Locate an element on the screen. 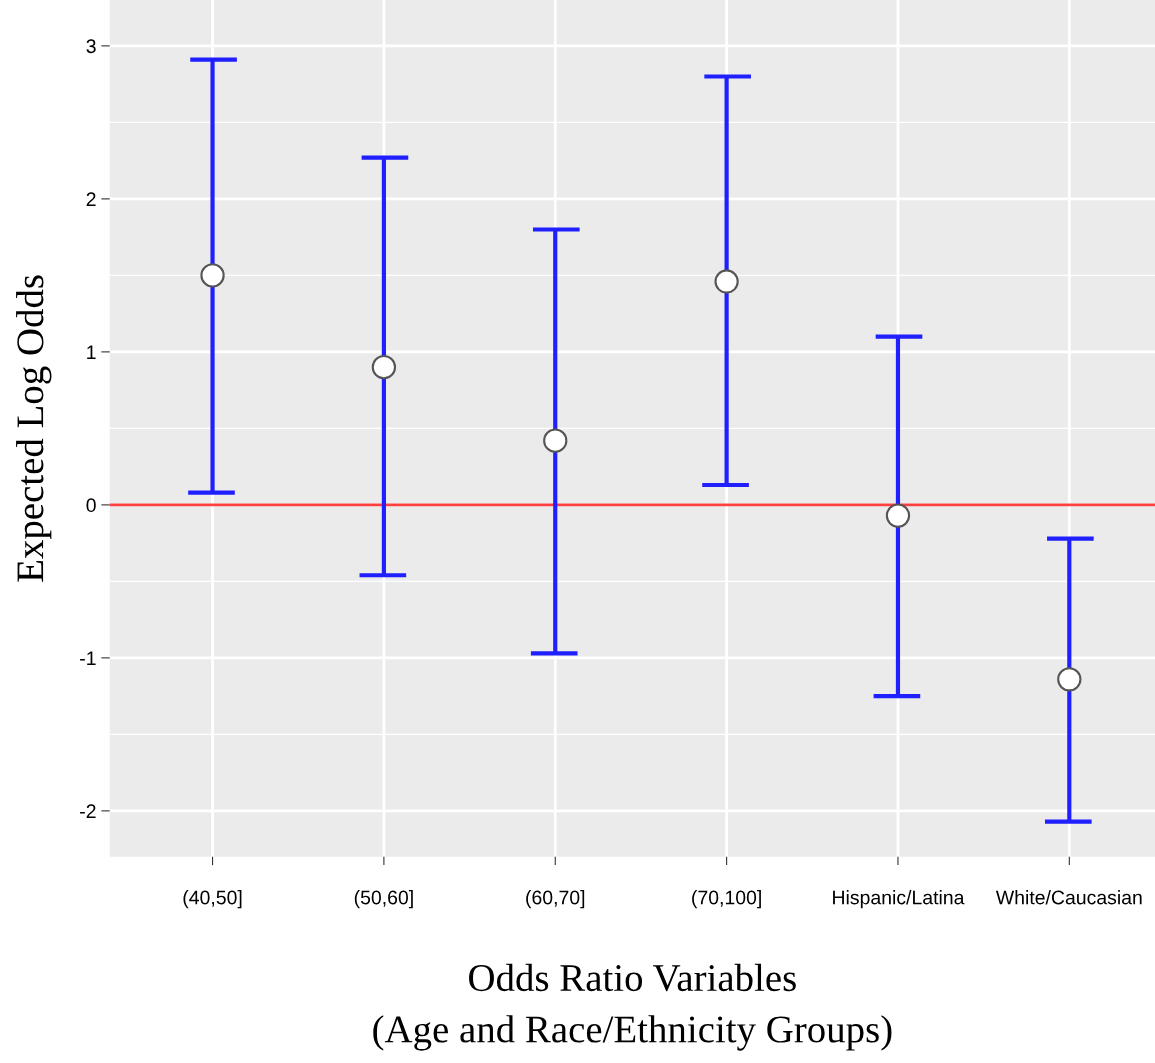 The width and height of the screenshot is (1155, 1063). x-axis-title: Odds Ratio Variables (Age and Race/Ethnicity Groups) is located at coordinates (632, 1007).